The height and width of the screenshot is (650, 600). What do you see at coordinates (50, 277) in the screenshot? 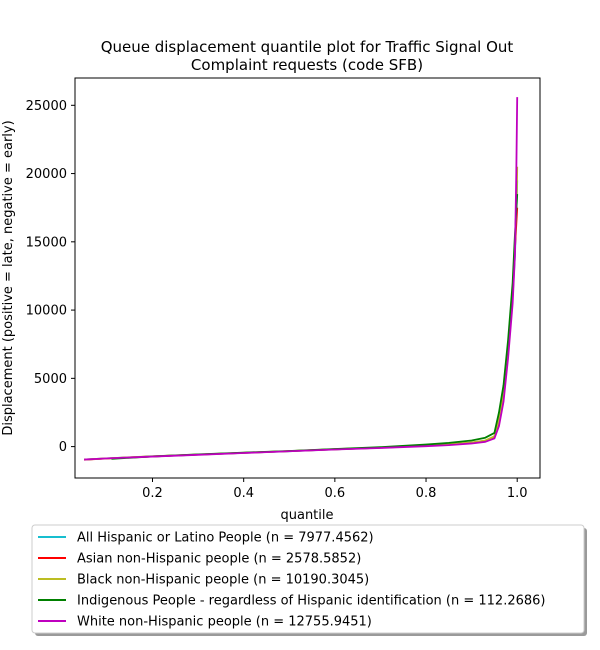
I see `y-axis-ticks: 0 5000 10000 15000 20000 25000` at bounding box center [50, 277].